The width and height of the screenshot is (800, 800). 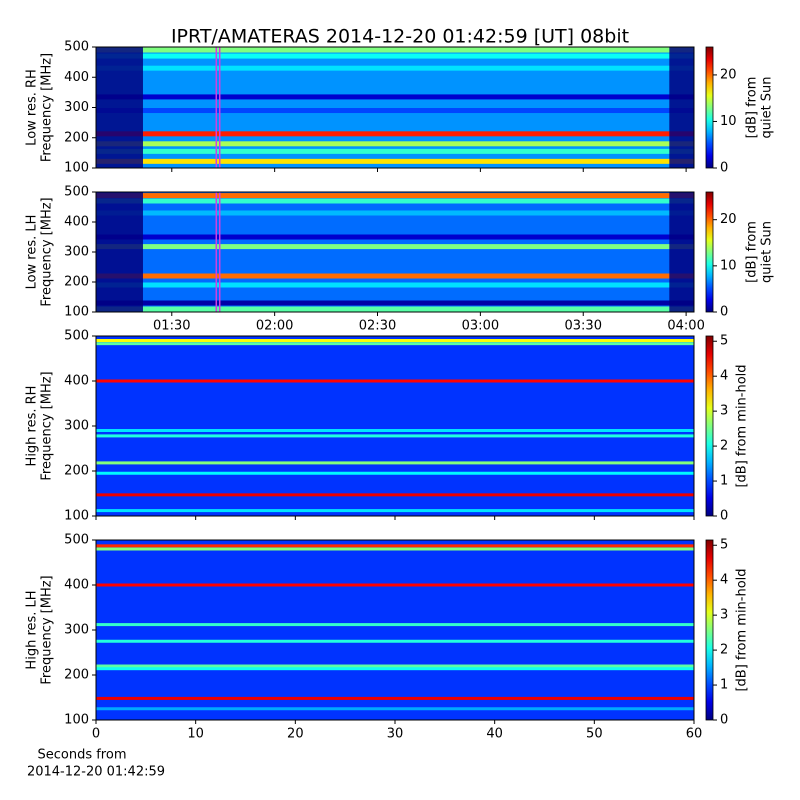 What do you see at coordinates (694, 734) in the screenshot?
I see `x-tick-label: 60` at bounding box center [694, 734].